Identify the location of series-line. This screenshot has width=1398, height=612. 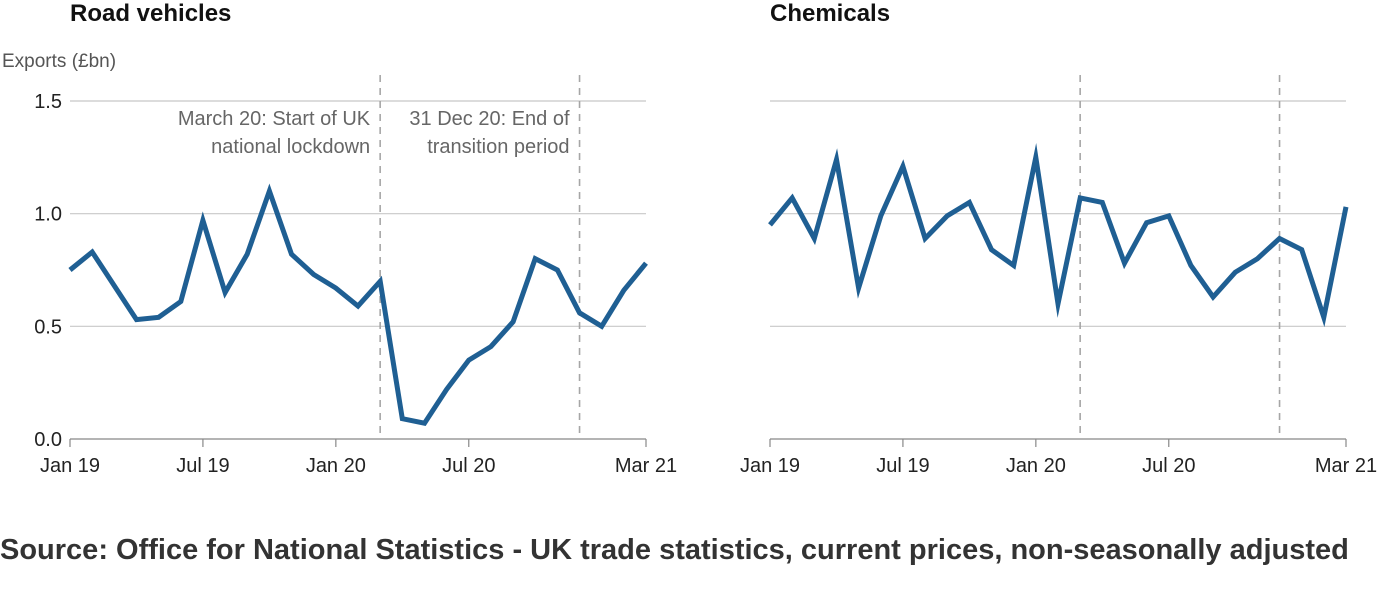
(1058, 235).